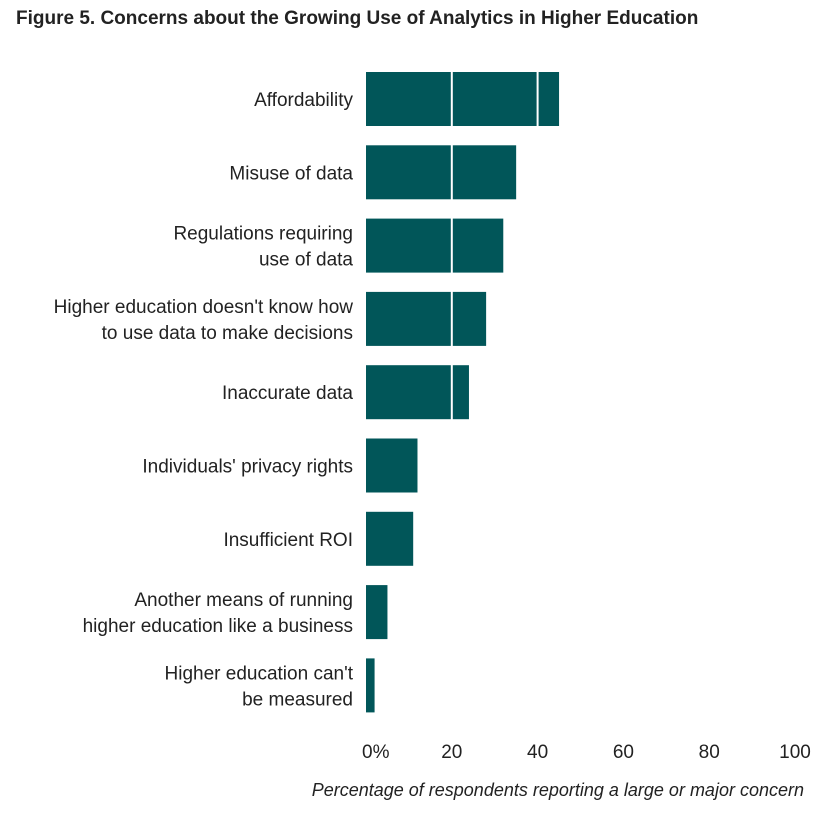  Describe the element at coordinates (259, 686) in the screenshot. I see `category-label-9: Higher education can't be measured` at that location.